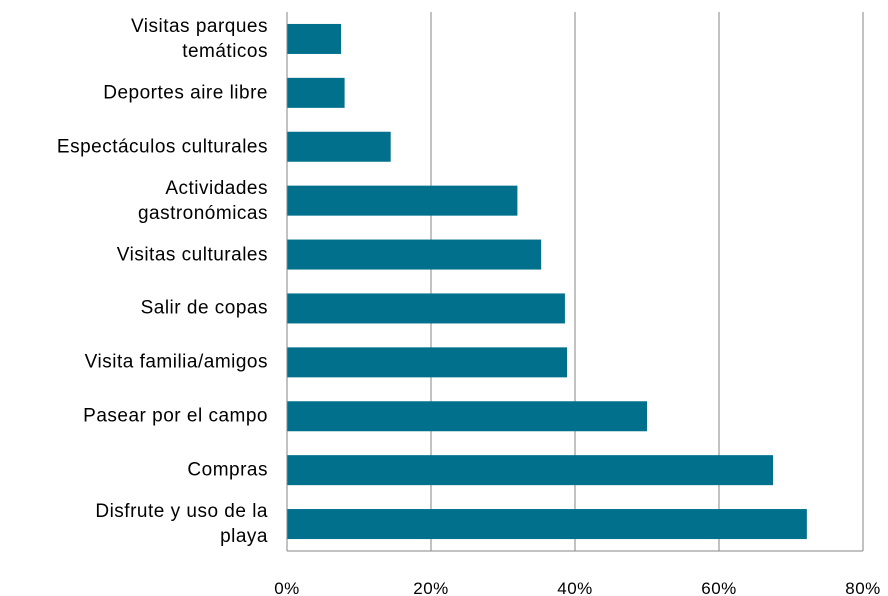  What do you see at coordinates (176, 362) in the screenshot?
I see `y-tick-label: Visita familia/amigos` at bounding box center [176, 362].